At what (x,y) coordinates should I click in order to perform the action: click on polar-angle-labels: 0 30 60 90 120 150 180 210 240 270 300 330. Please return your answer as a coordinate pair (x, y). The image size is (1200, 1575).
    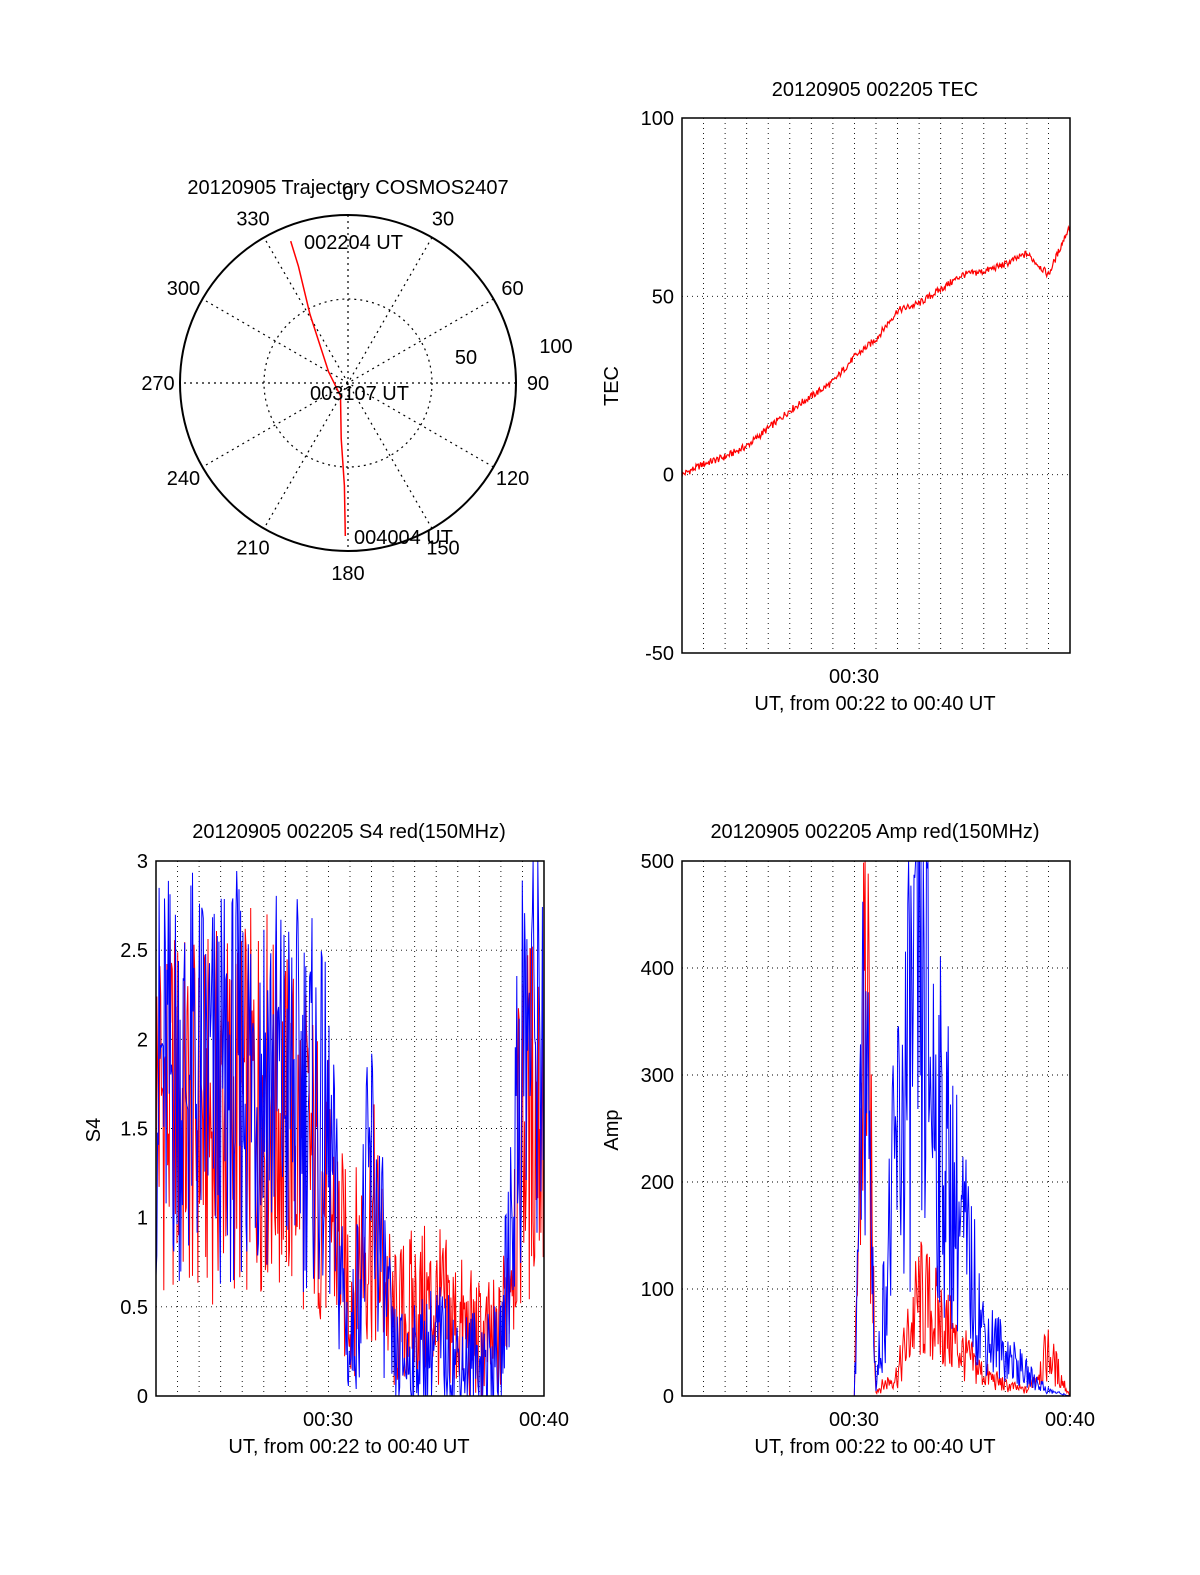
    Looking at the image, I should click on (345, 384).